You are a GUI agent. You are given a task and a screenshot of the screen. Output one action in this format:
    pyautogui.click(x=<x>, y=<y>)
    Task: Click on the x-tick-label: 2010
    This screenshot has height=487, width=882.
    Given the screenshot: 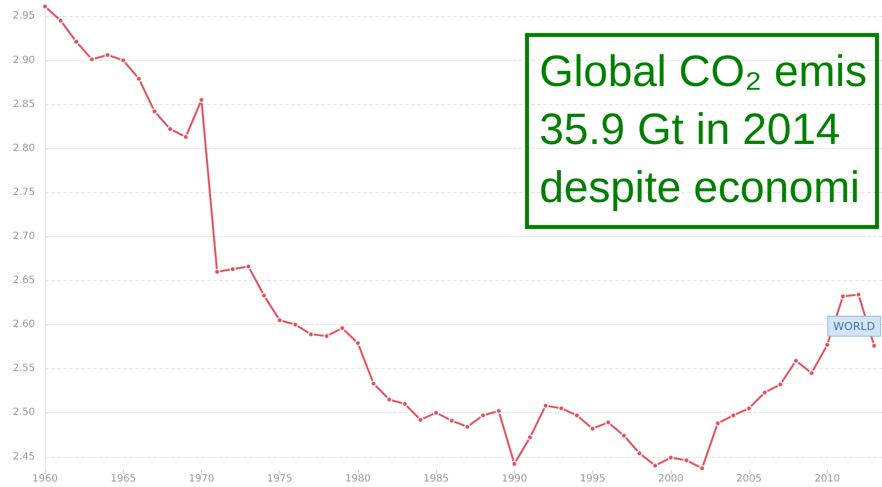 What is the action you would take?
    pyautogui.click(x=827, y=479)
    